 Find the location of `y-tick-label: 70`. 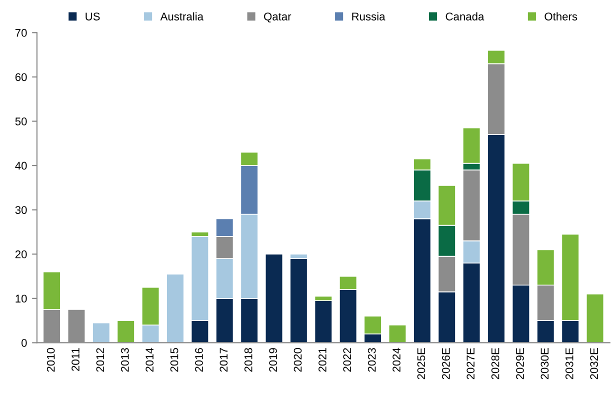

y-tick-label: 70 is located at coordinates (21, 32).